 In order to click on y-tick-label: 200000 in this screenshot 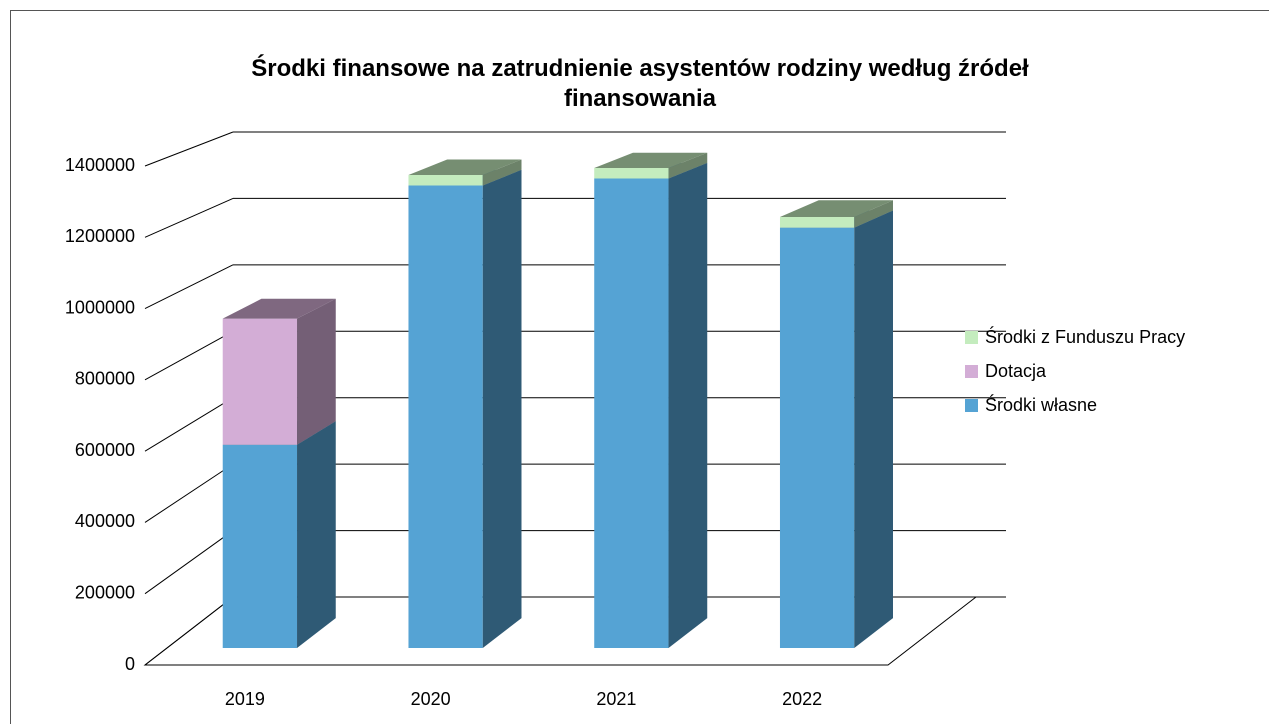, I will do `click(105, 592)`.